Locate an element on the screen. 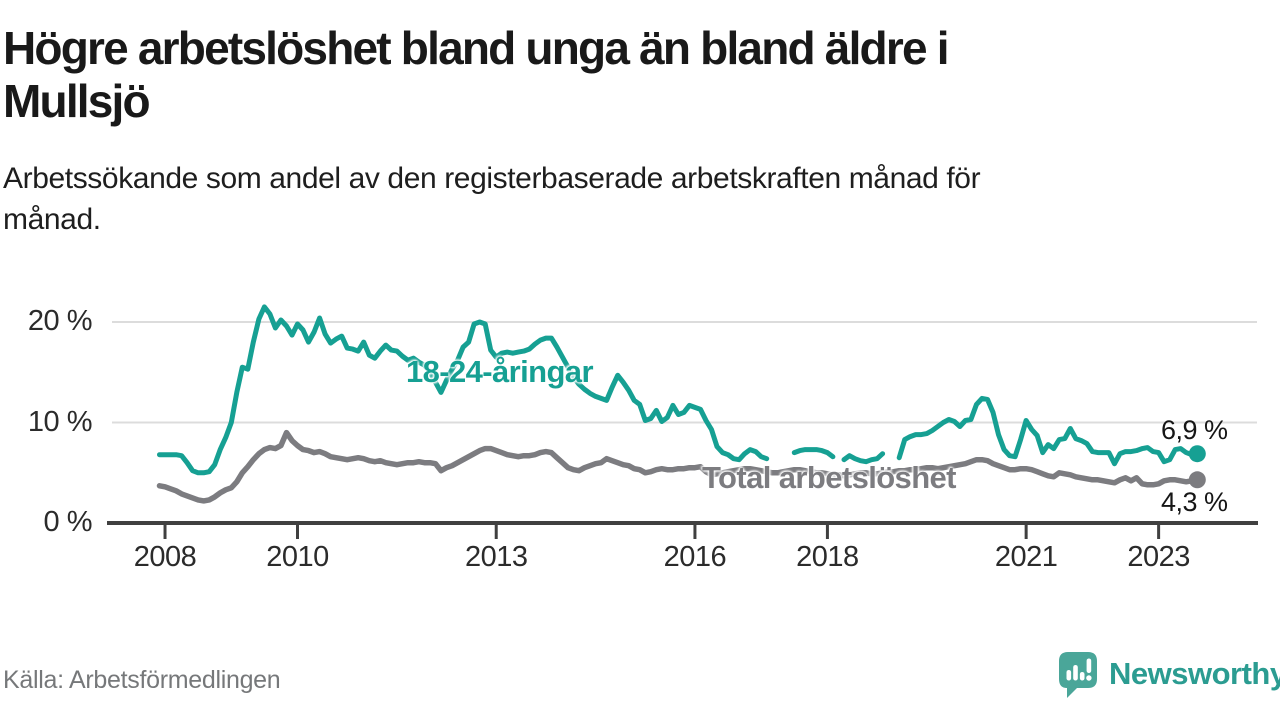  newsworthy-logo: Newsworthy is located at coordinates (1168, 674).